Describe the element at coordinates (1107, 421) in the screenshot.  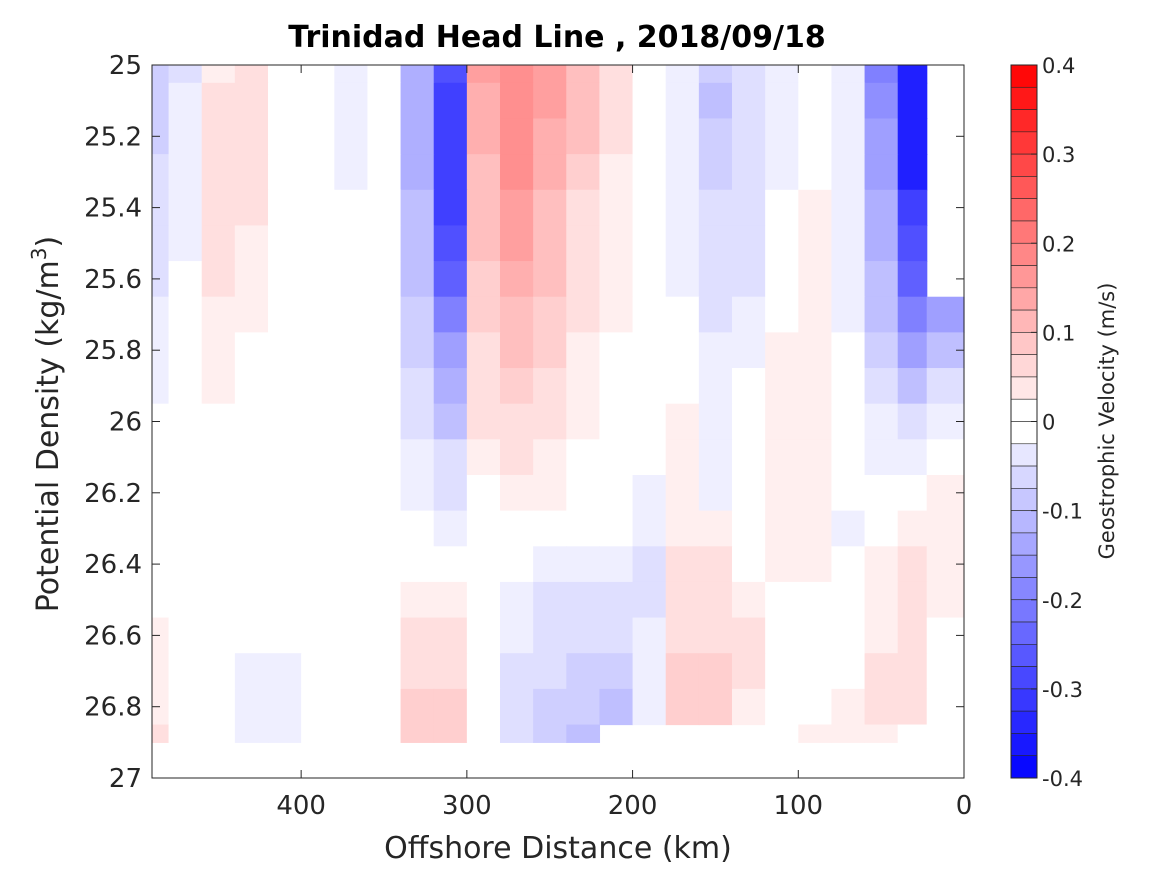
I see `colorbar-label: Geostrophic Velocity (m/s)` at that location.